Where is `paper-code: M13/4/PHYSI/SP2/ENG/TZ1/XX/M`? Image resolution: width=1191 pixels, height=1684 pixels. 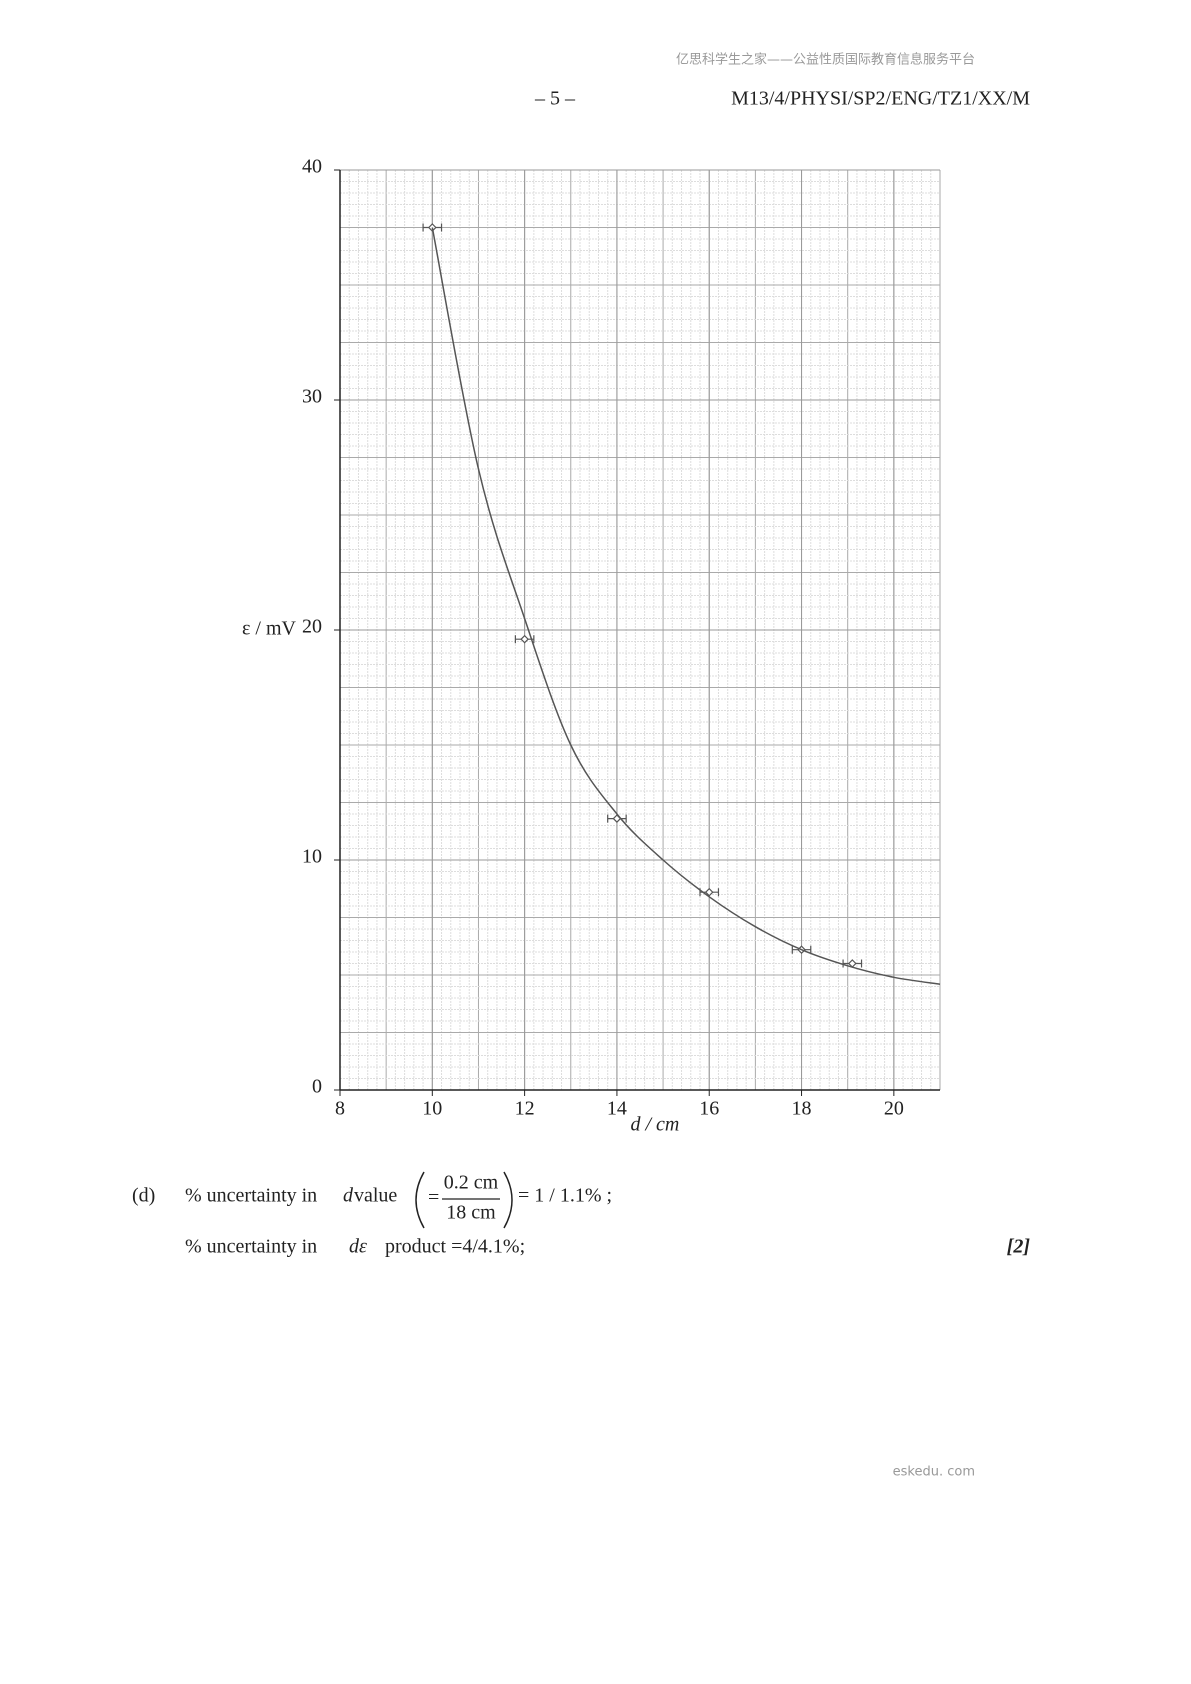
paper-code: M13/4/PHYSI/SP2/ENG/TZ1/XX/M is located at coordinates (880, 99).